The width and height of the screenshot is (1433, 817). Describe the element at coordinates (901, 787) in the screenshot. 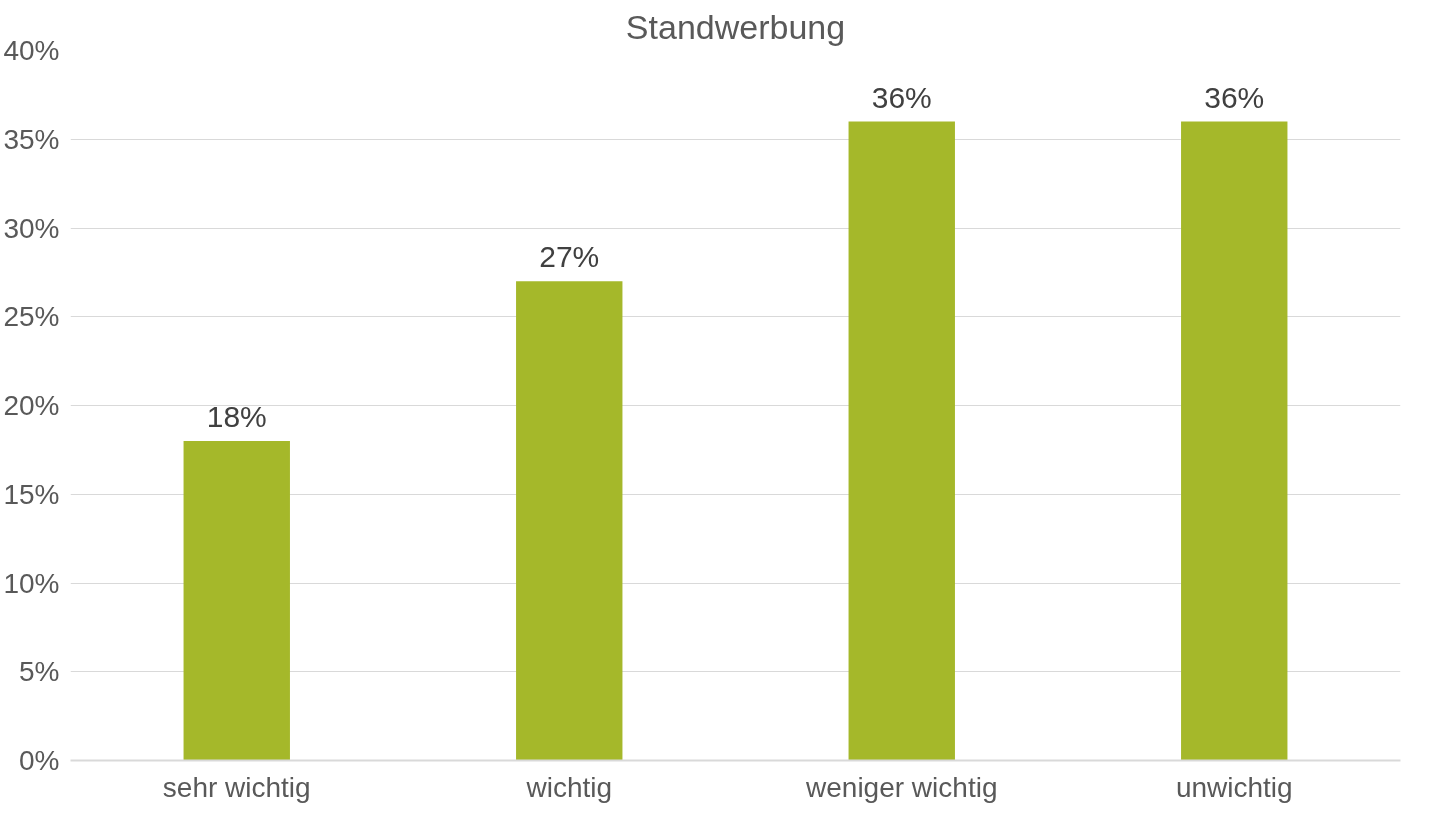

I see `x-tick-label: weniger wichtig` at that location.